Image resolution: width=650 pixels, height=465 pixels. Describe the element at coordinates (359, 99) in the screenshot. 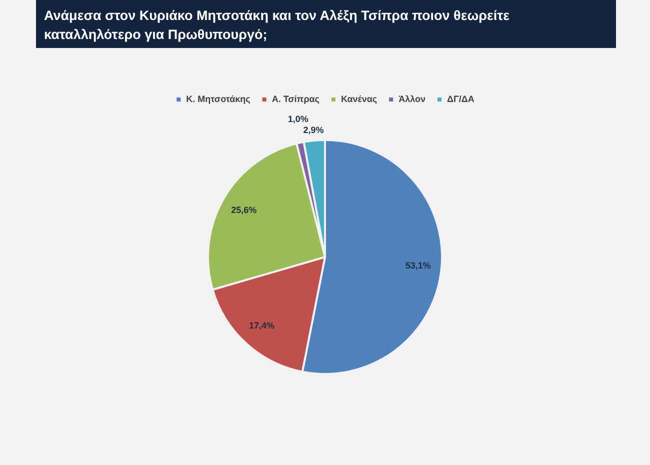

I see `legend-label: Κανένας` at that location.